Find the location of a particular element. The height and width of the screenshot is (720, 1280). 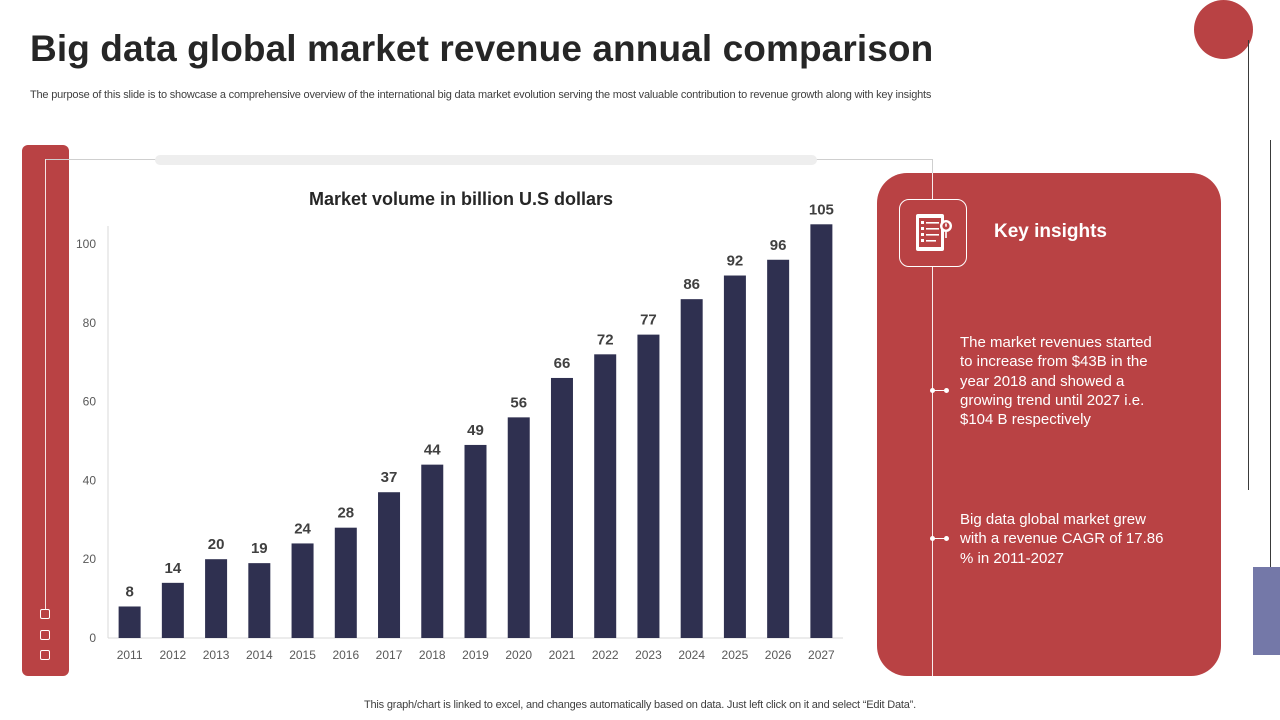

x-tick-label: 2017 is located at coordinates (389, 655).